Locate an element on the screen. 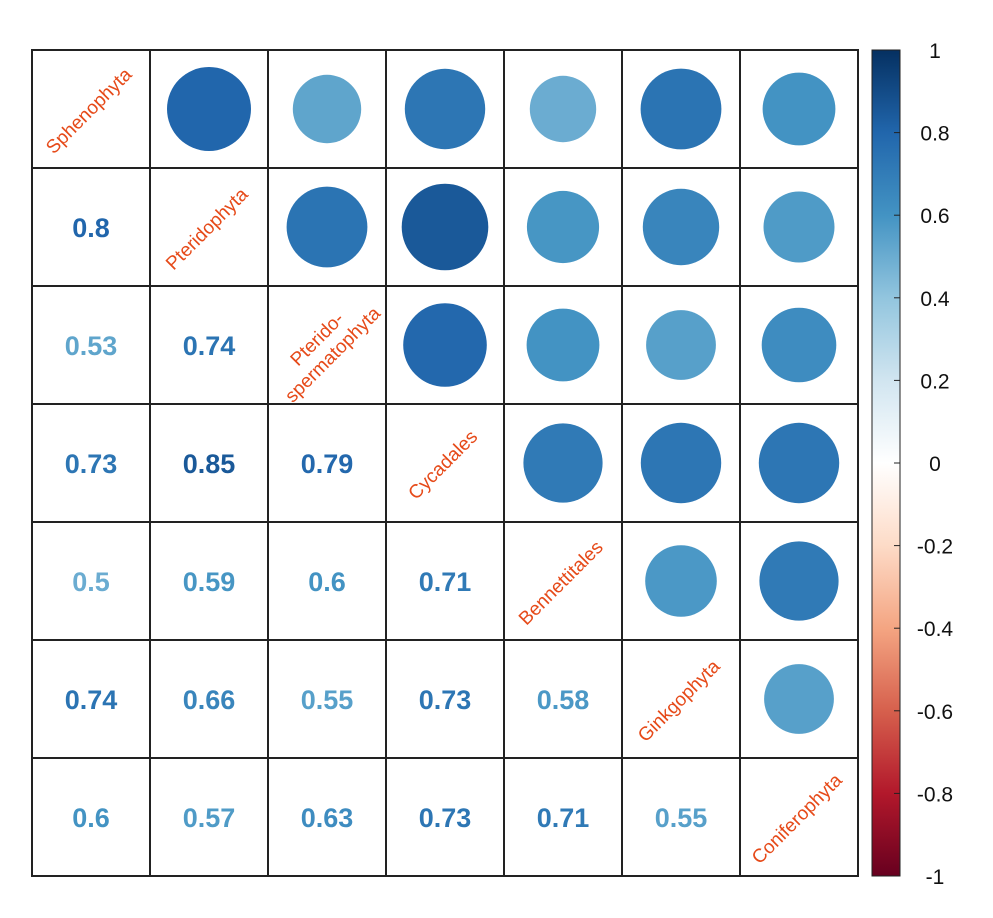 This screenshot has height=918, width=993. color-legend: 1 0.8 0.6 0.4 0.2 0 -0.2 -0.4 -0.6 -0.8 -1 is located at coordinates (912, 464).